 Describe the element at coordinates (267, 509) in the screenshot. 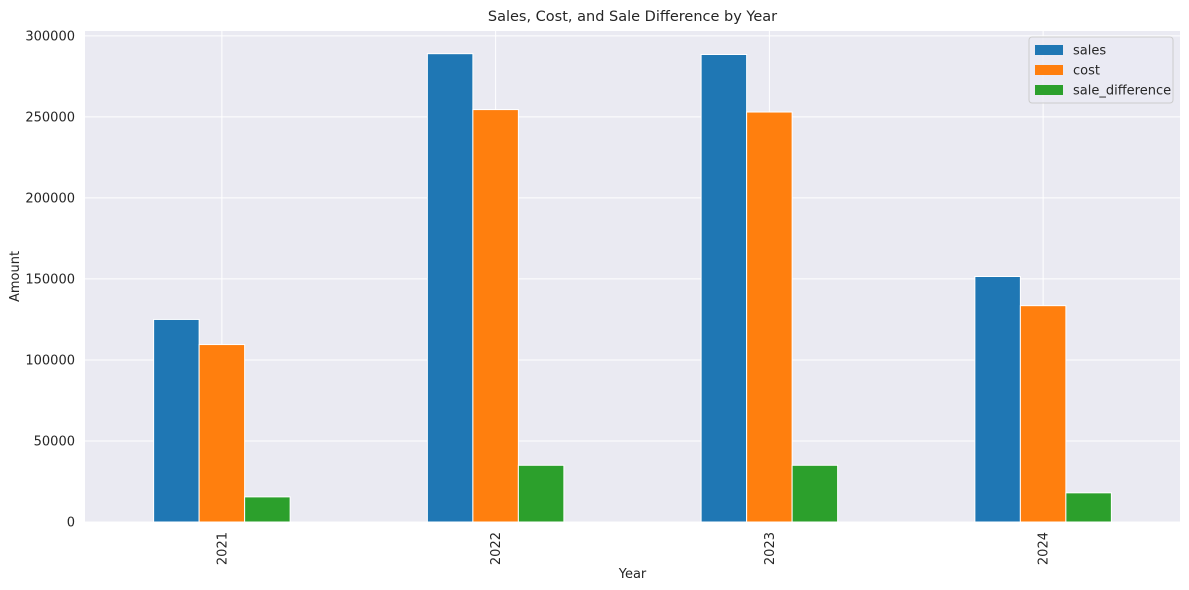

I see `bar-sale-difference-2021` at that location.